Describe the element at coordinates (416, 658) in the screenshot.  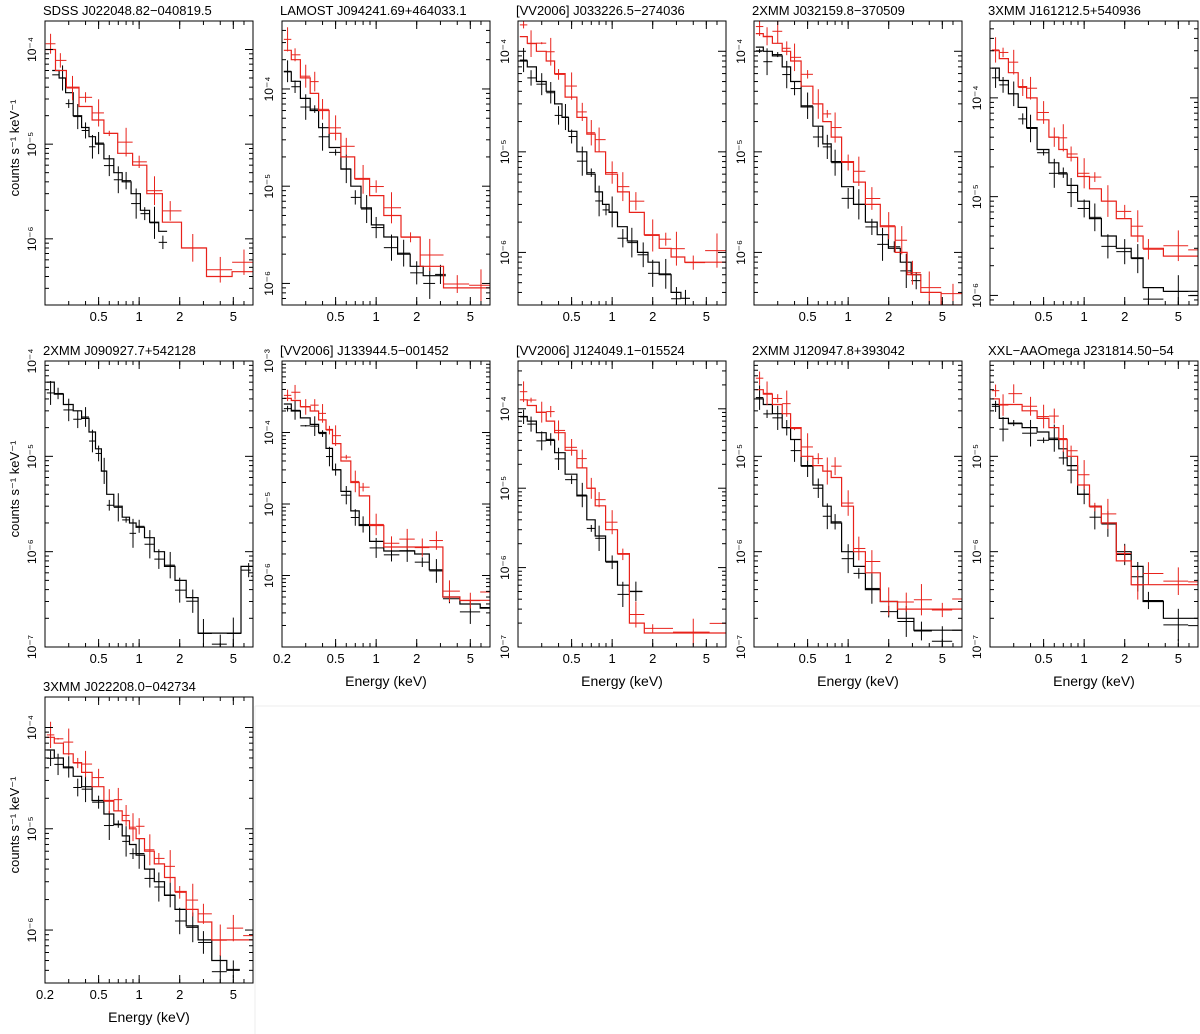
I see `x-tick-label: 2` at that location.